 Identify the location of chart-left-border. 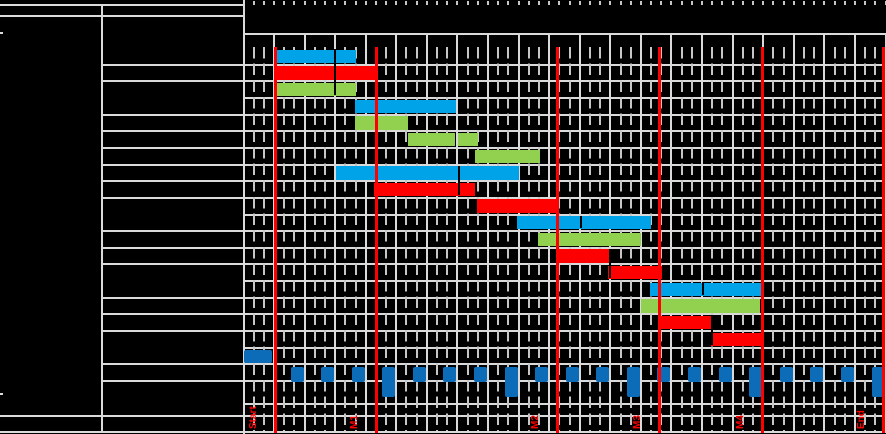
(244, 217).